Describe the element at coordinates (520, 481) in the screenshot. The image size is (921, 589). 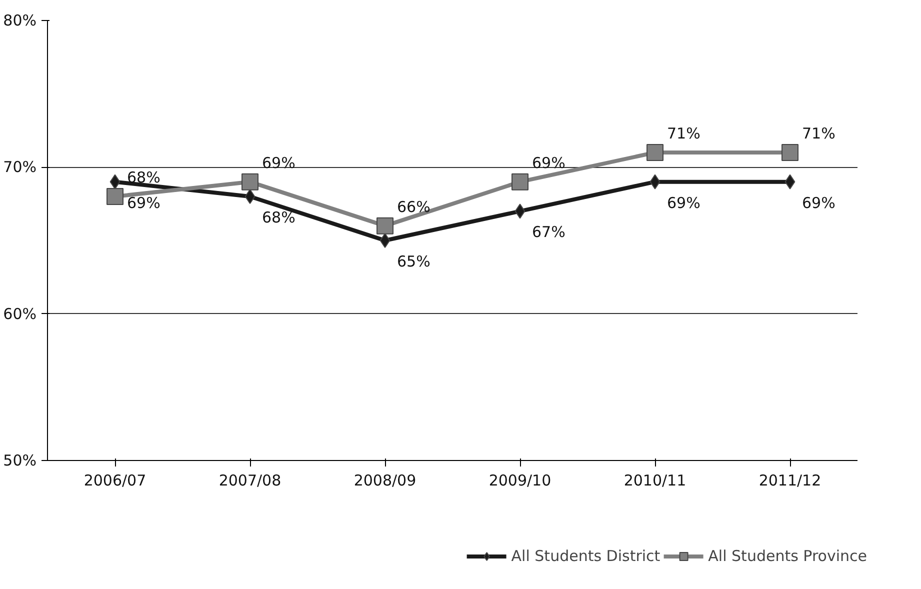
I see `x-tick-label: 2009/10` at that location.